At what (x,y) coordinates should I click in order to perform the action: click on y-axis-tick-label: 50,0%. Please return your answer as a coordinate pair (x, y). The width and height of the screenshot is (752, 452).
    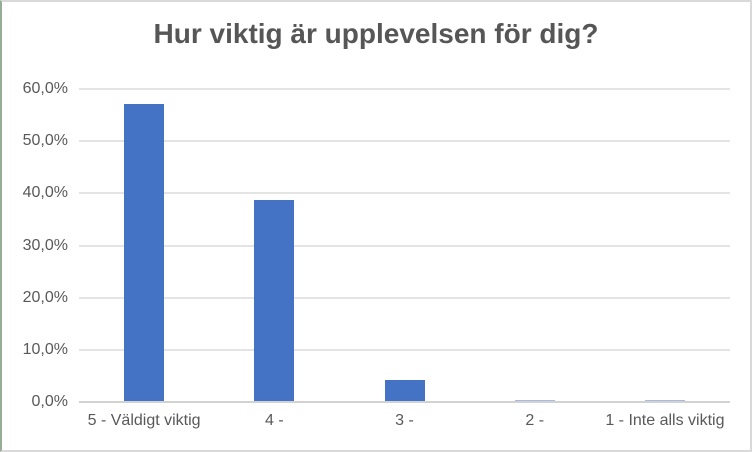
    Looking at the image, I should click on (45, 141).